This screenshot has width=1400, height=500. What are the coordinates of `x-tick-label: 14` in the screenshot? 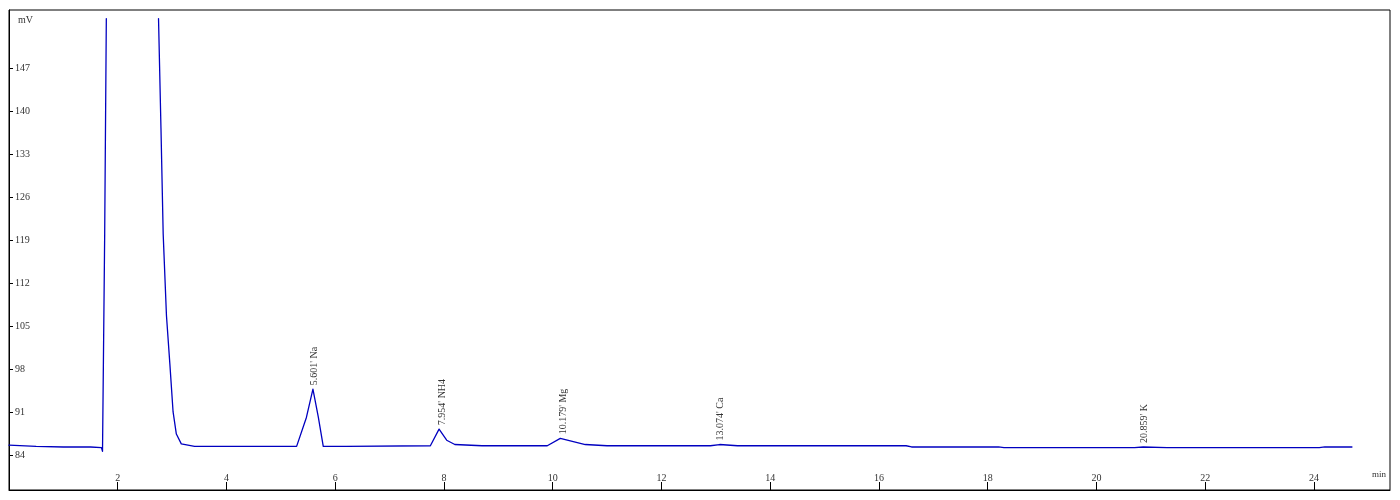 It's located at (770, 477).